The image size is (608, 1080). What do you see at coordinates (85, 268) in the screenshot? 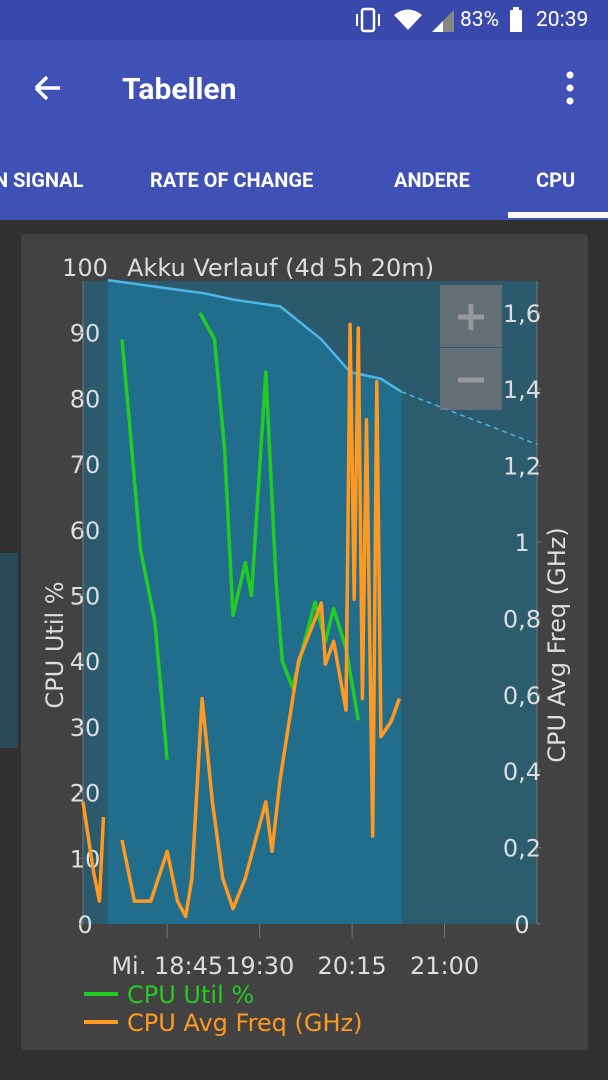
I see `y-tick-label: 100` at bounding box center [85, 268].